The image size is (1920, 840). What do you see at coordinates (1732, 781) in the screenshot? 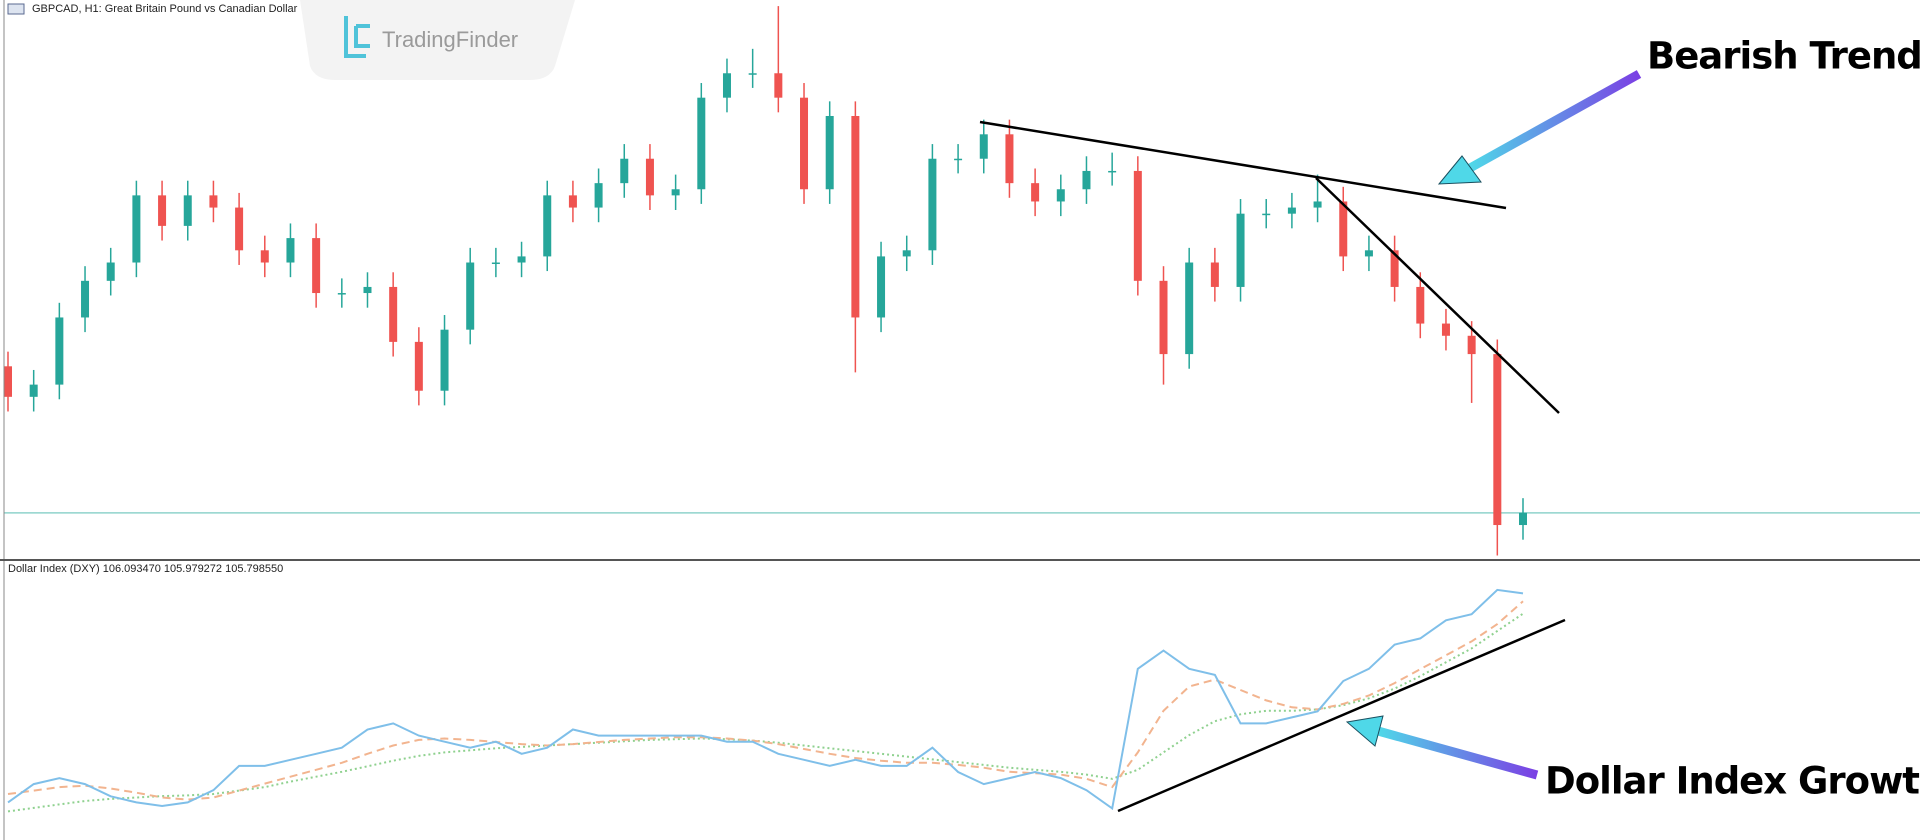
I see `annotation: Dollar Index Growth` at bounding box center [1732, 781].